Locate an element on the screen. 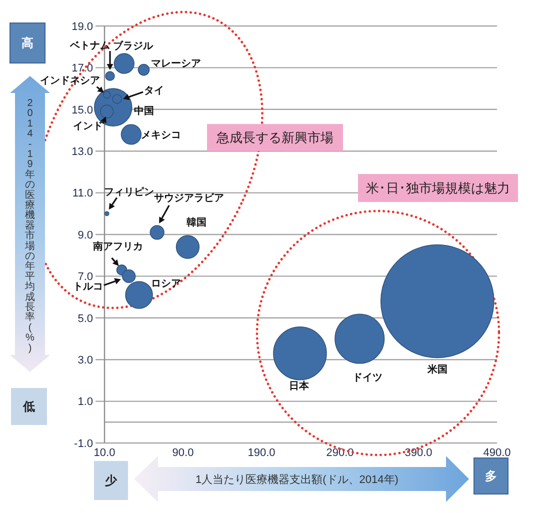 This screenshot has width=541, height=513. y-tick-label: 15.0 is located at coordinates (82, 110).